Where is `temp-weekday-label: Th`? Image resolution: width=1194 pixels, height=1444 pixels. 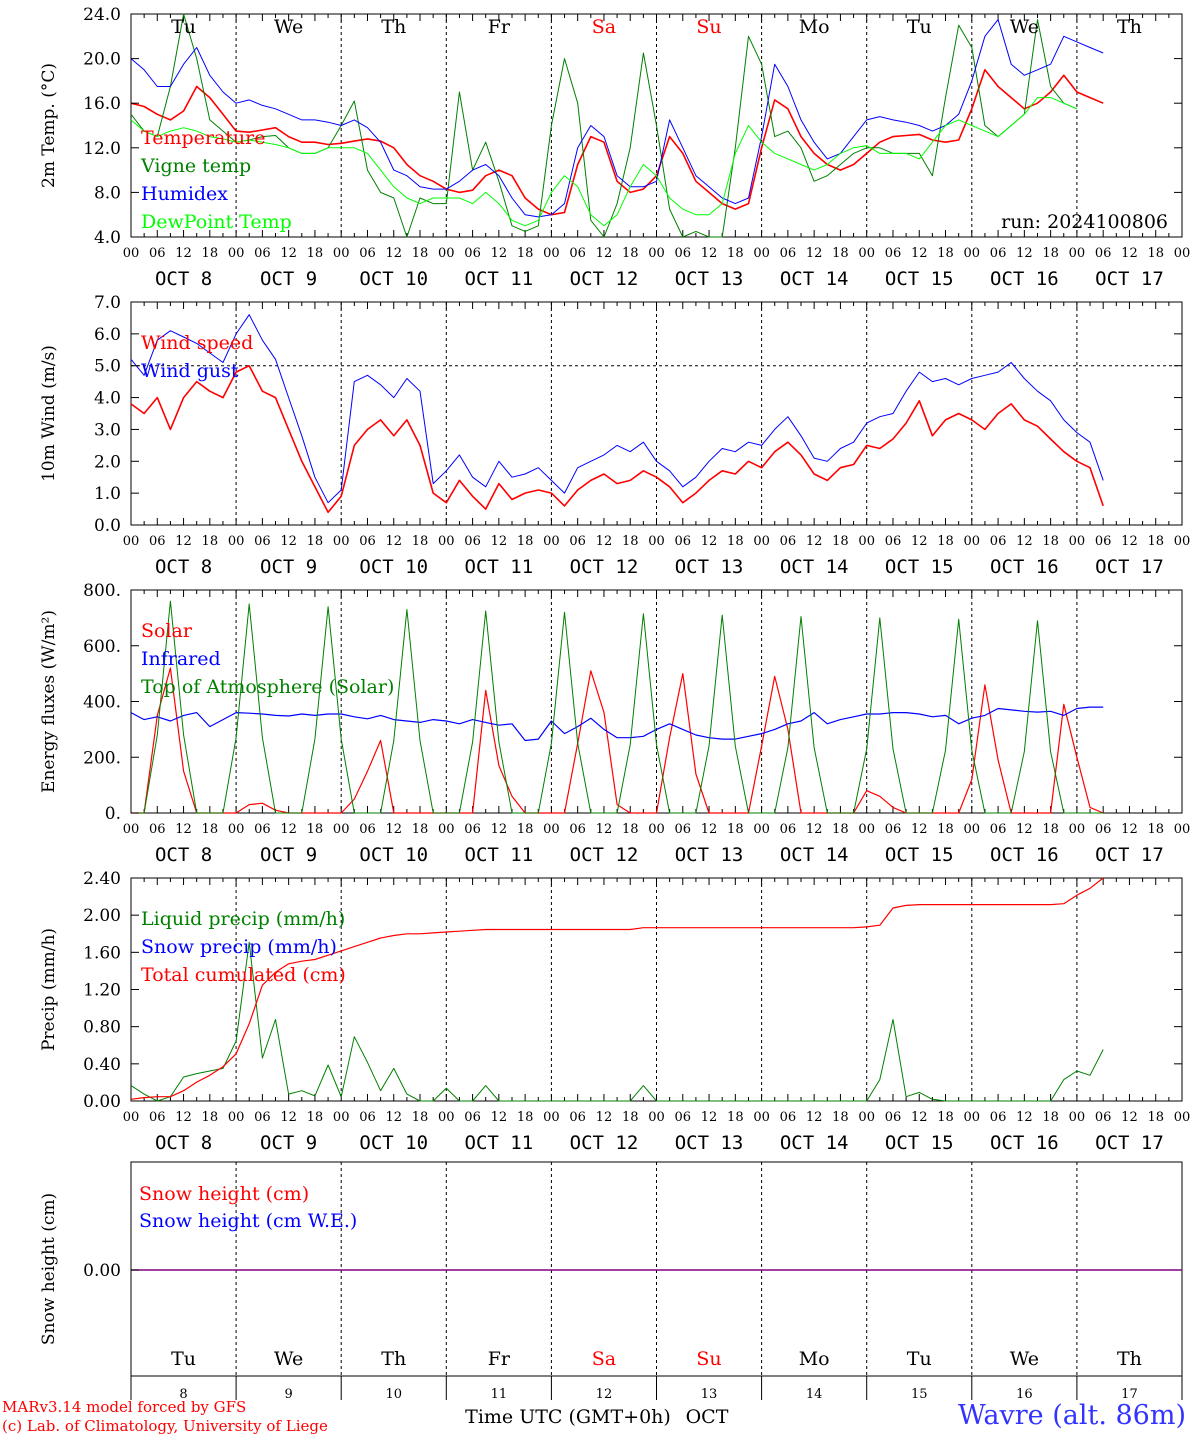
temp-weekday-label: Th is located at coordinates (393, 27).